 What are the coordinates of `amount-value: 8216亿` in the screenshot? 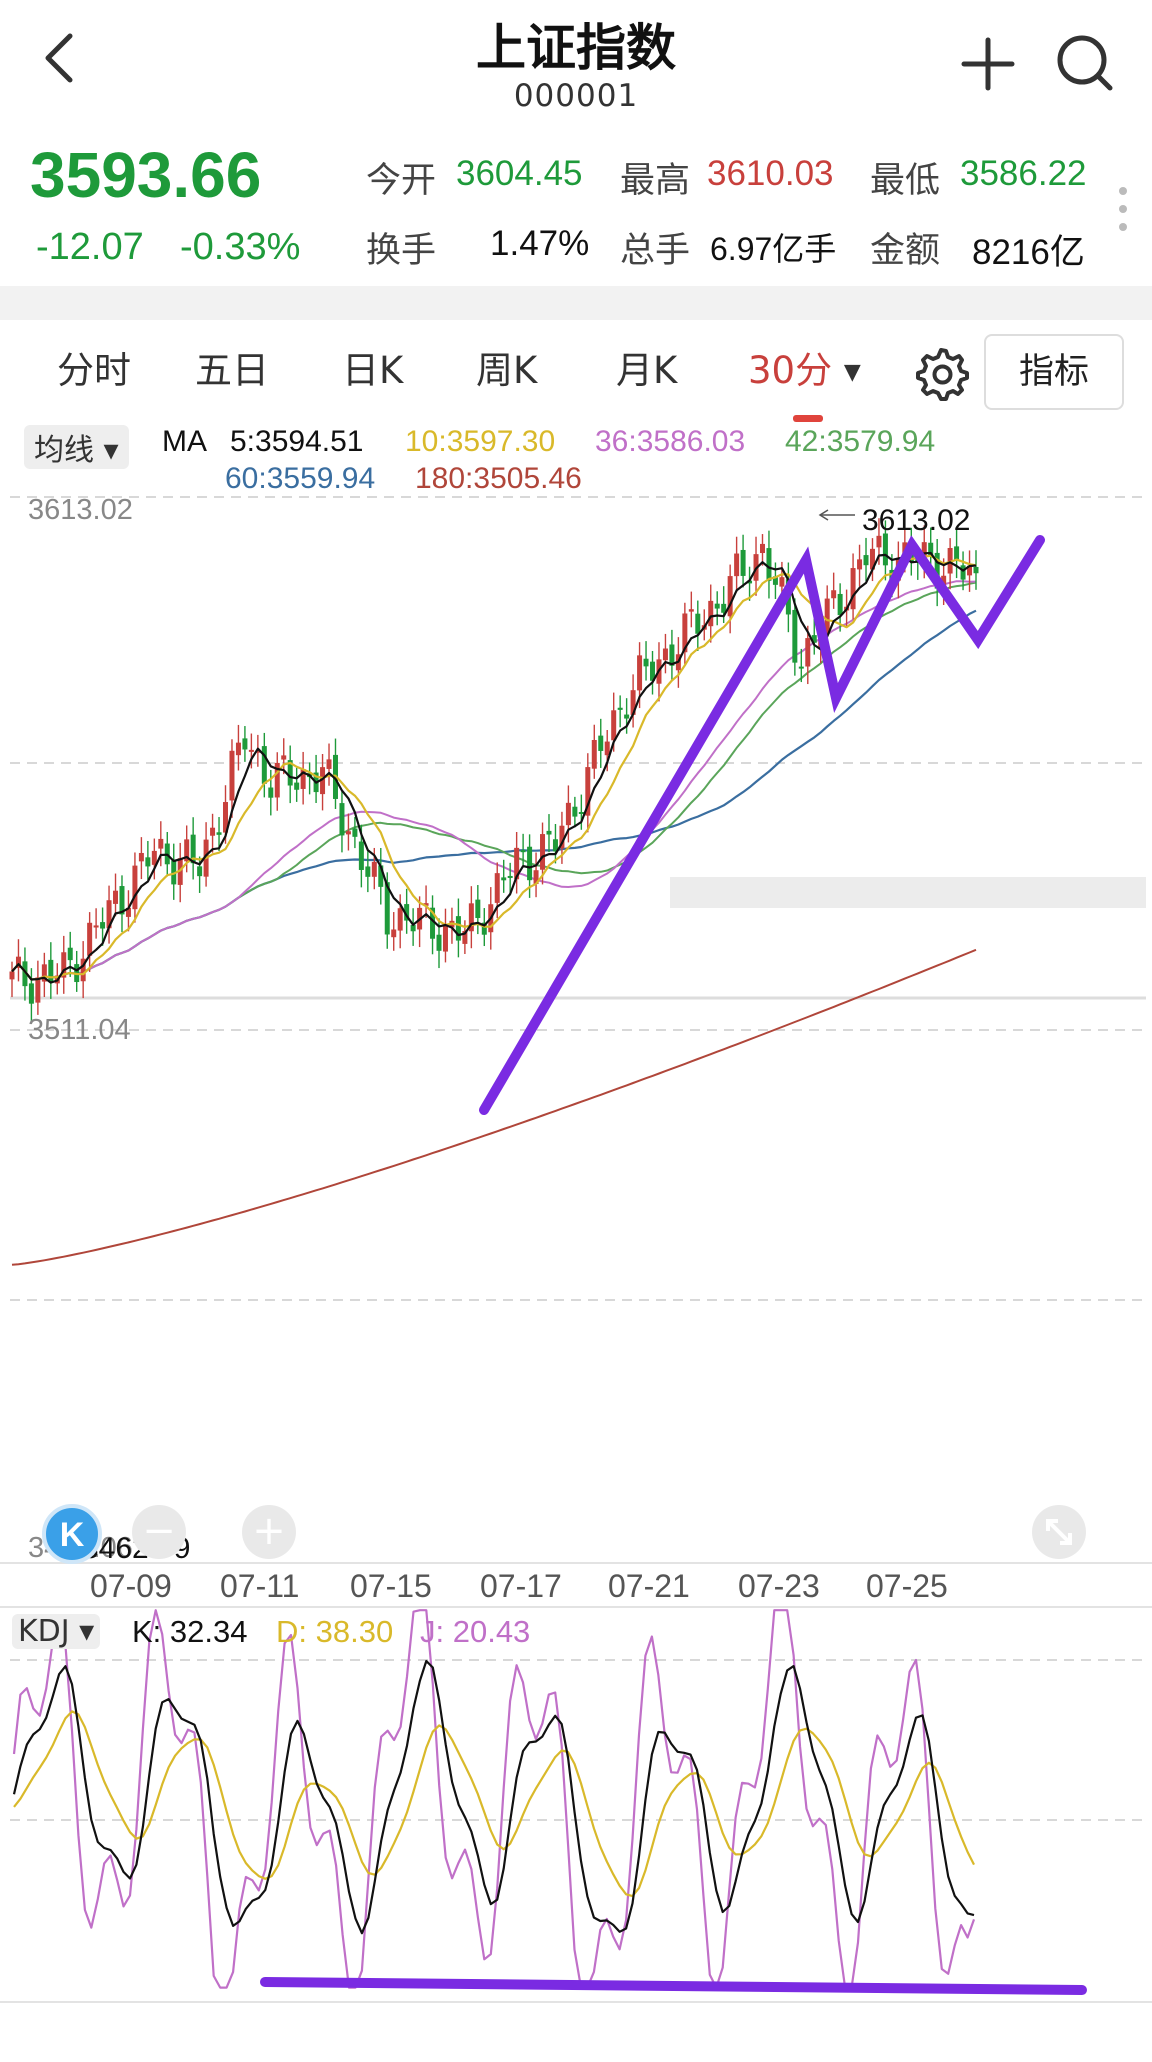 It's located at (1028, 252).